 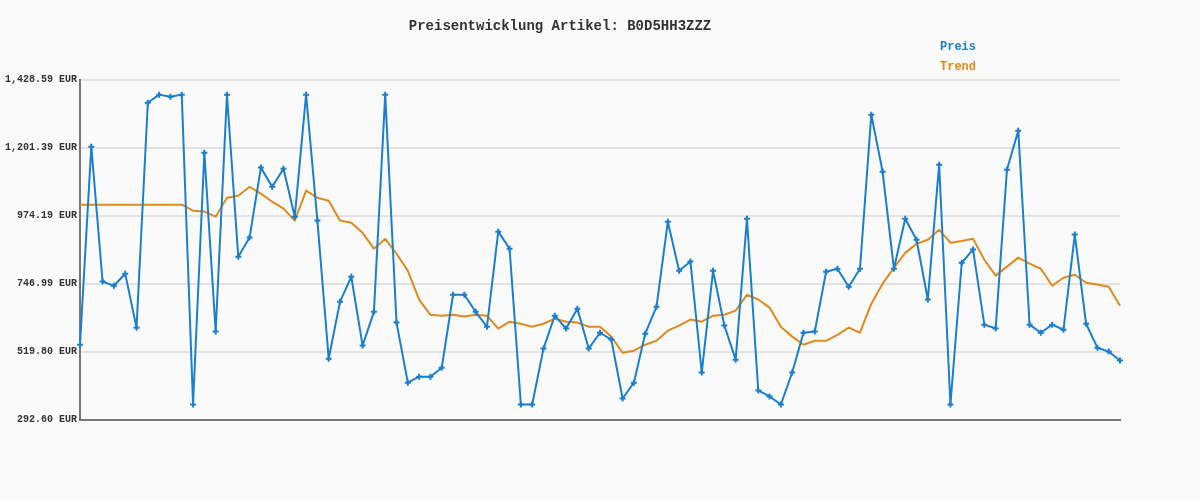 I want to click on y-tick-label: 1,428.59 EUR, so click(x=40, y=80).